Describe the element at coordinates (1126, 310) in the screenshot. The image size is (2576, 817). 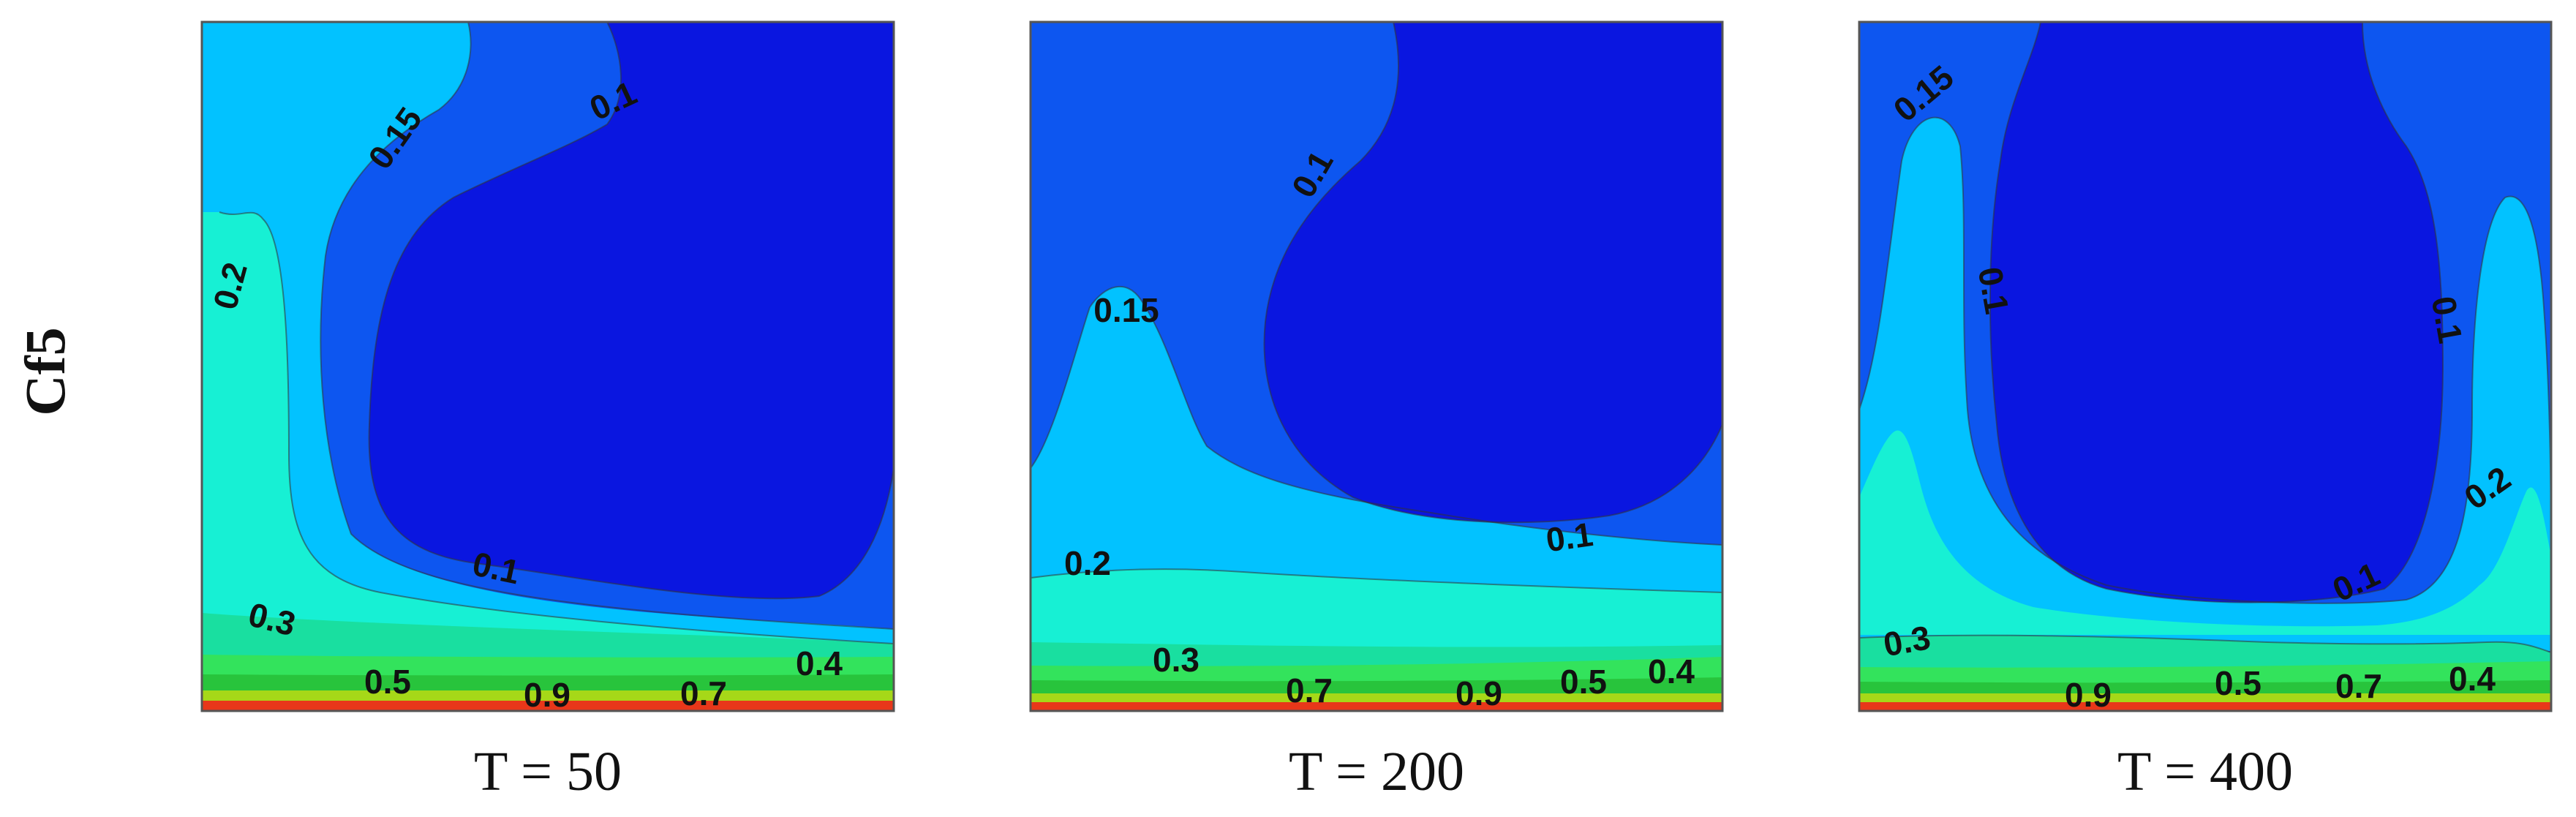
I see `contour-label: 0.15` at that location.